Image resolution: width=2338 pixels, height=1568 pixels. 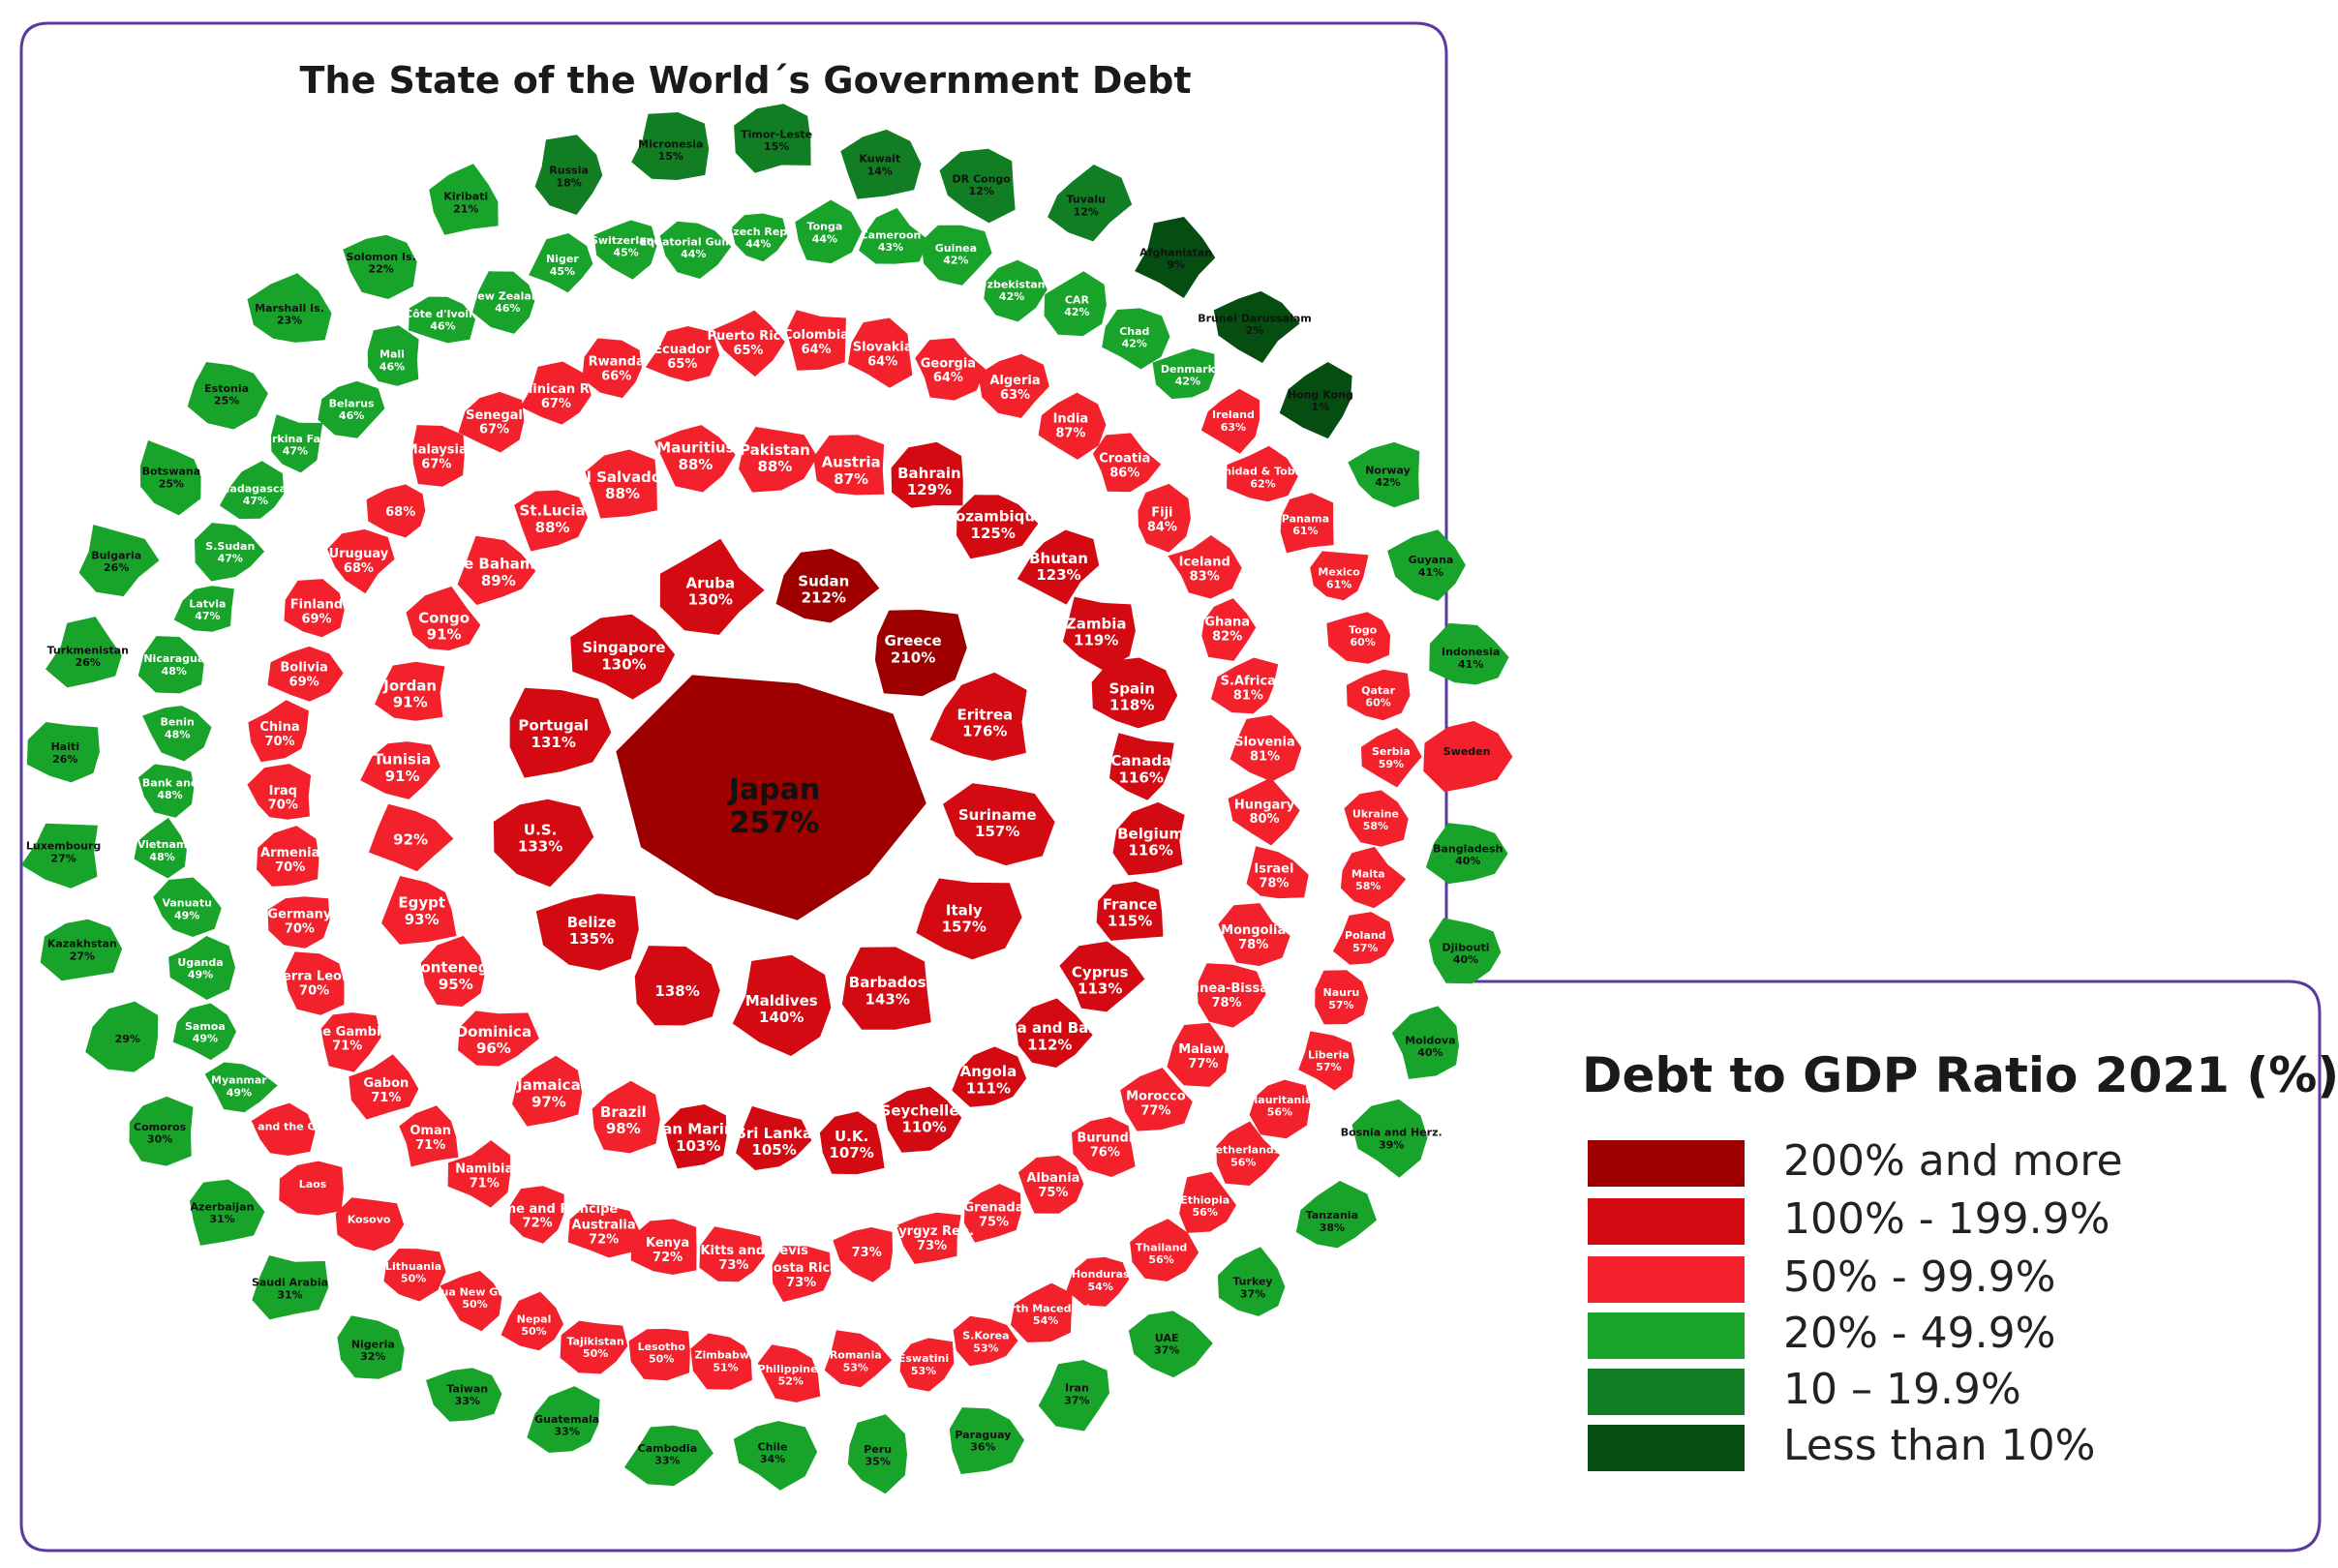 What do you see at coordinates (596, 1353) in the screenshot?
I see `country-value-tajikistan-114: 50%` at bounding box center [596, 1353].